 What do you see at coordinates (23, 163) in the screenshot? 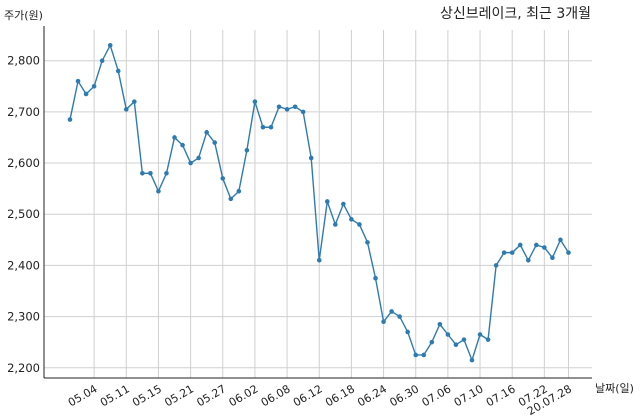
I see `y-tick-label: 2,600` at bounding box center [23, 163].